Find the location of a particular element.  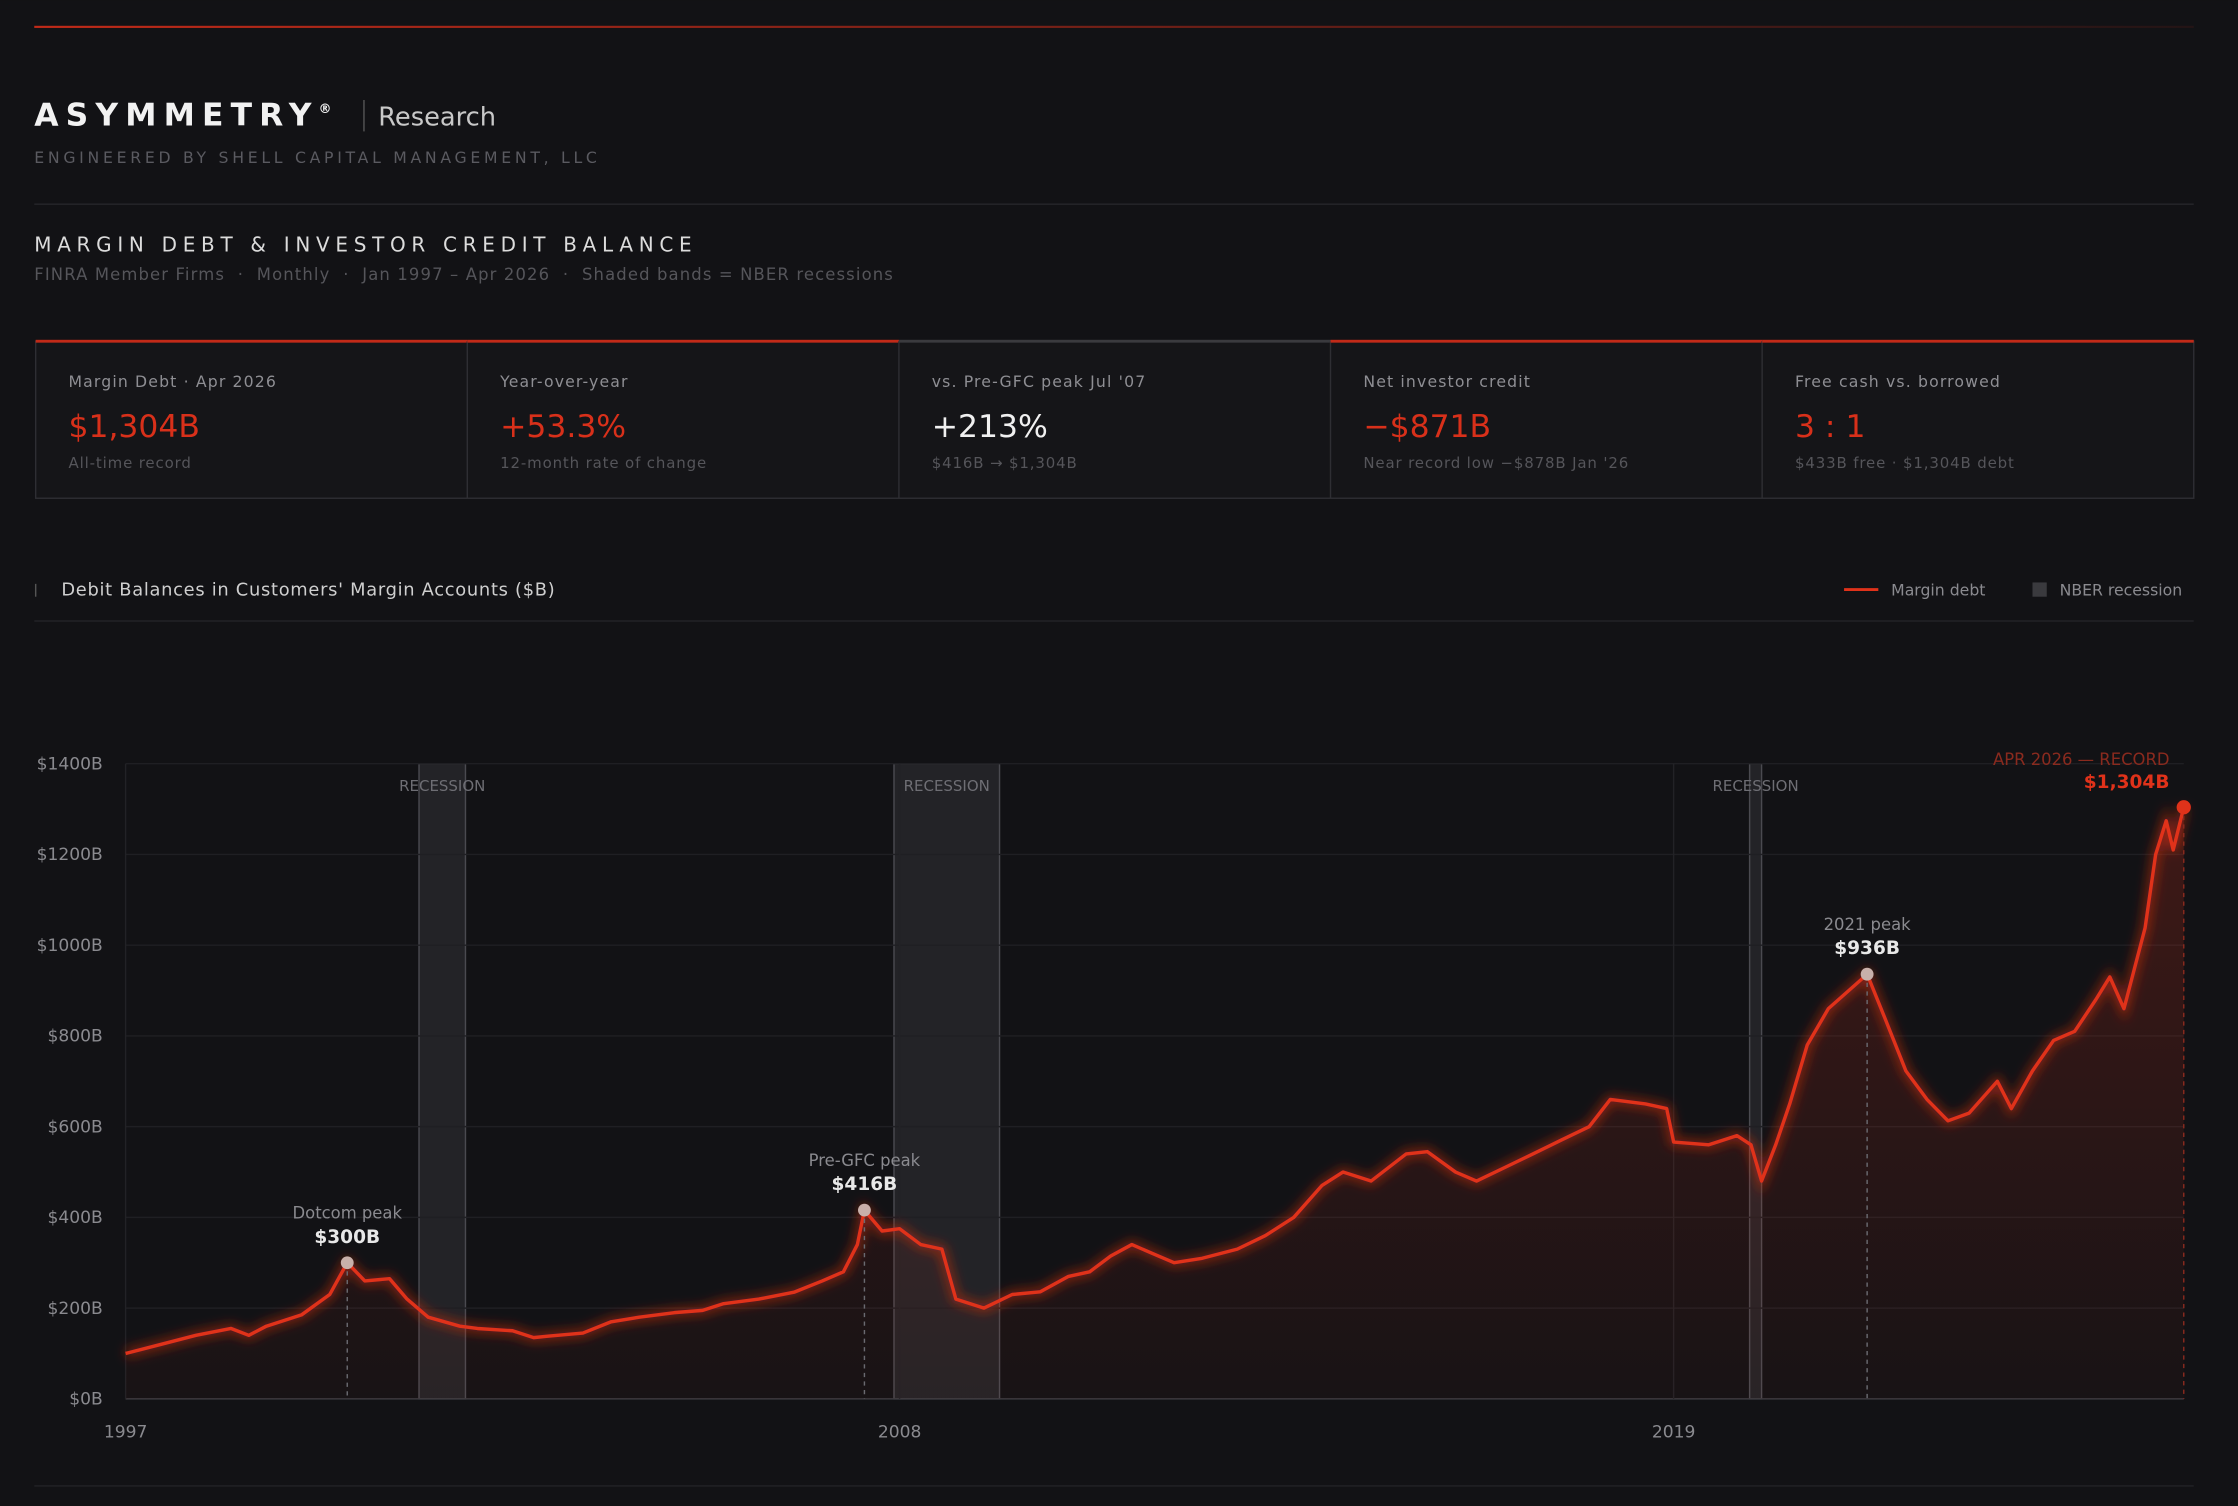

record-dot is located at coordinates (2183, 807).